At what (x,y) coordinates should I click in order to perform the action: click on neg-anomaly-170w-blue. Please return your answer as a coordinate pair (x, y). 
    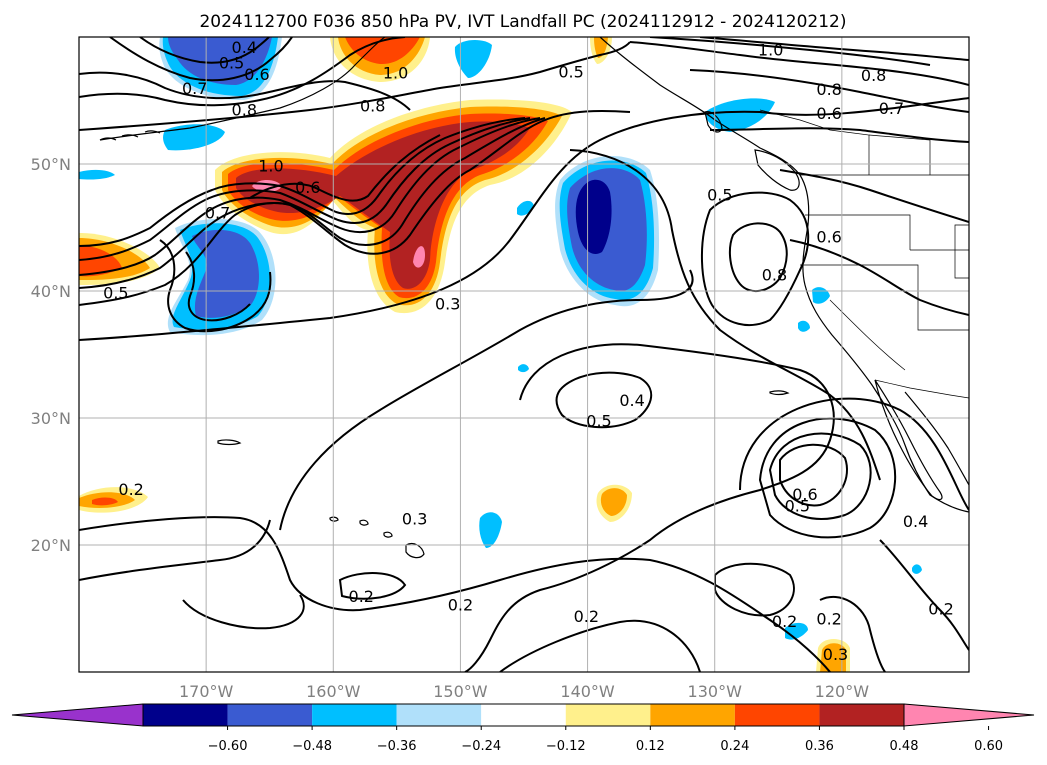
    Looking at the image, I should click on (225, 273).